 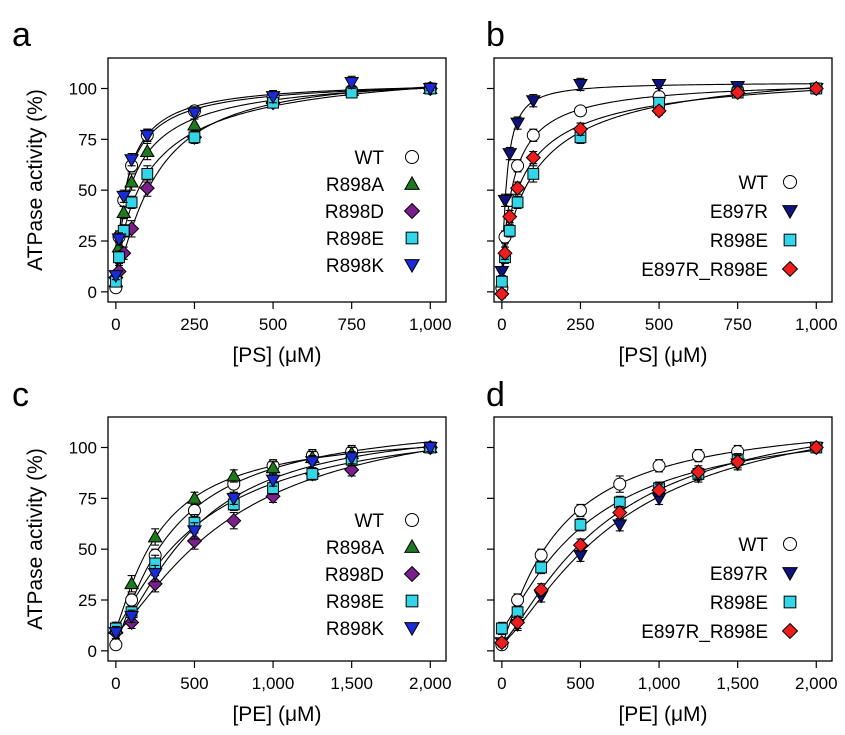 What do you see at coordinates (739, 574) in the screenshot?
I see `legend-label: E897R` at bounding box center [739, 574].